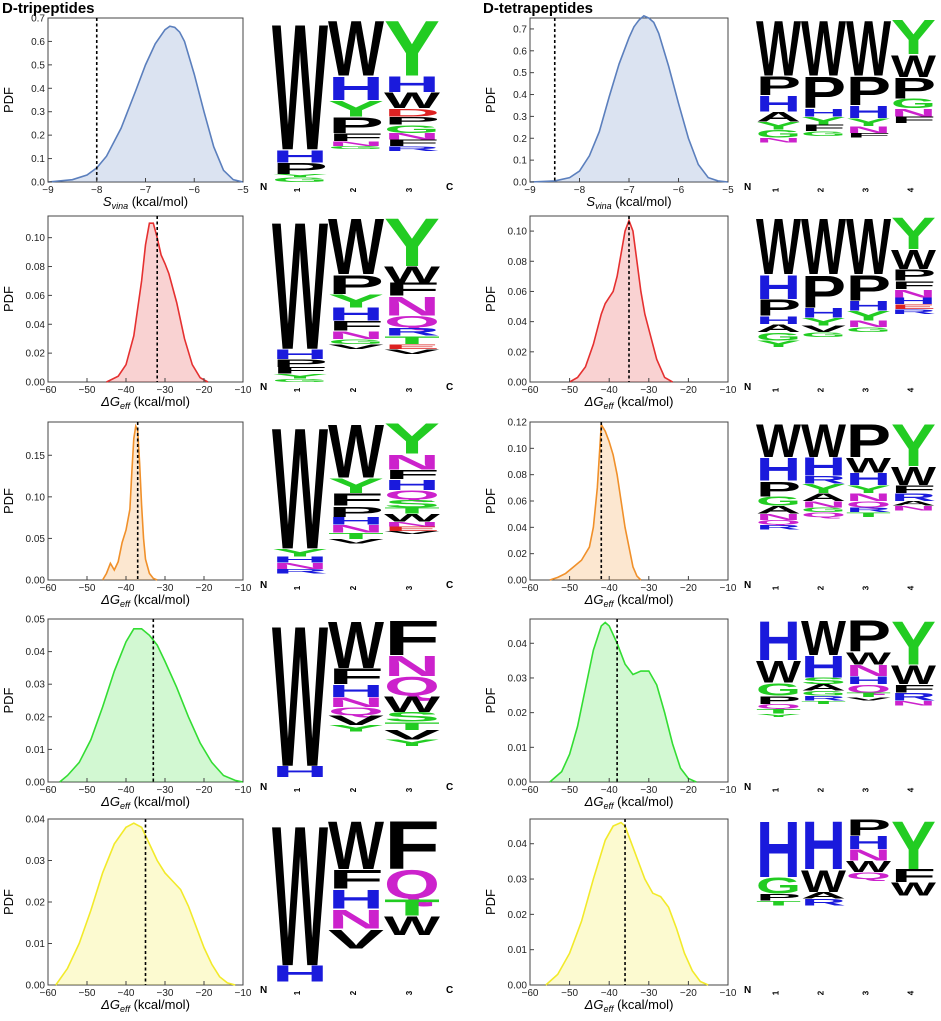 Image resolution: width=941 pixels, height=1021 pixels. What do you see at coordinates (520, 117) in the screenshot?
I see `y-tick-label: 0.3` at bounding box center [520, 117].